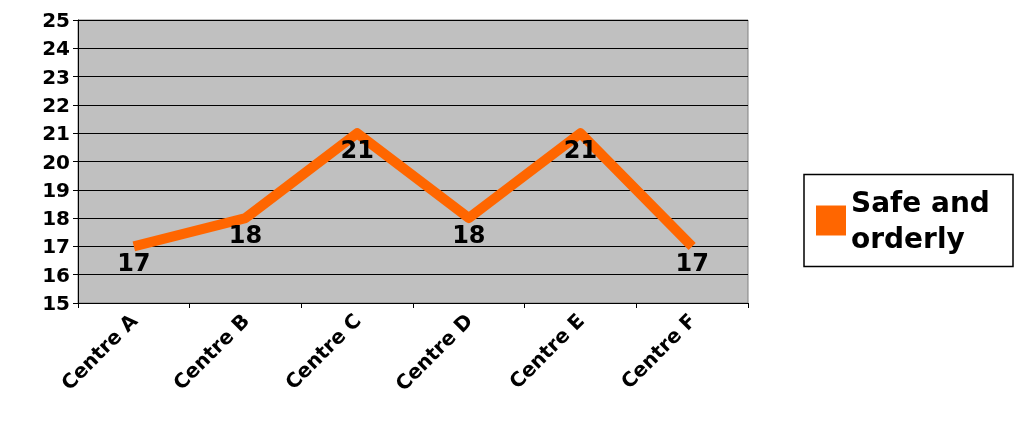 The image size is (1029, 443). Describe the element at coordinates (56, 104) in the screenshot. I see `y-tick-label: 22` at that location.